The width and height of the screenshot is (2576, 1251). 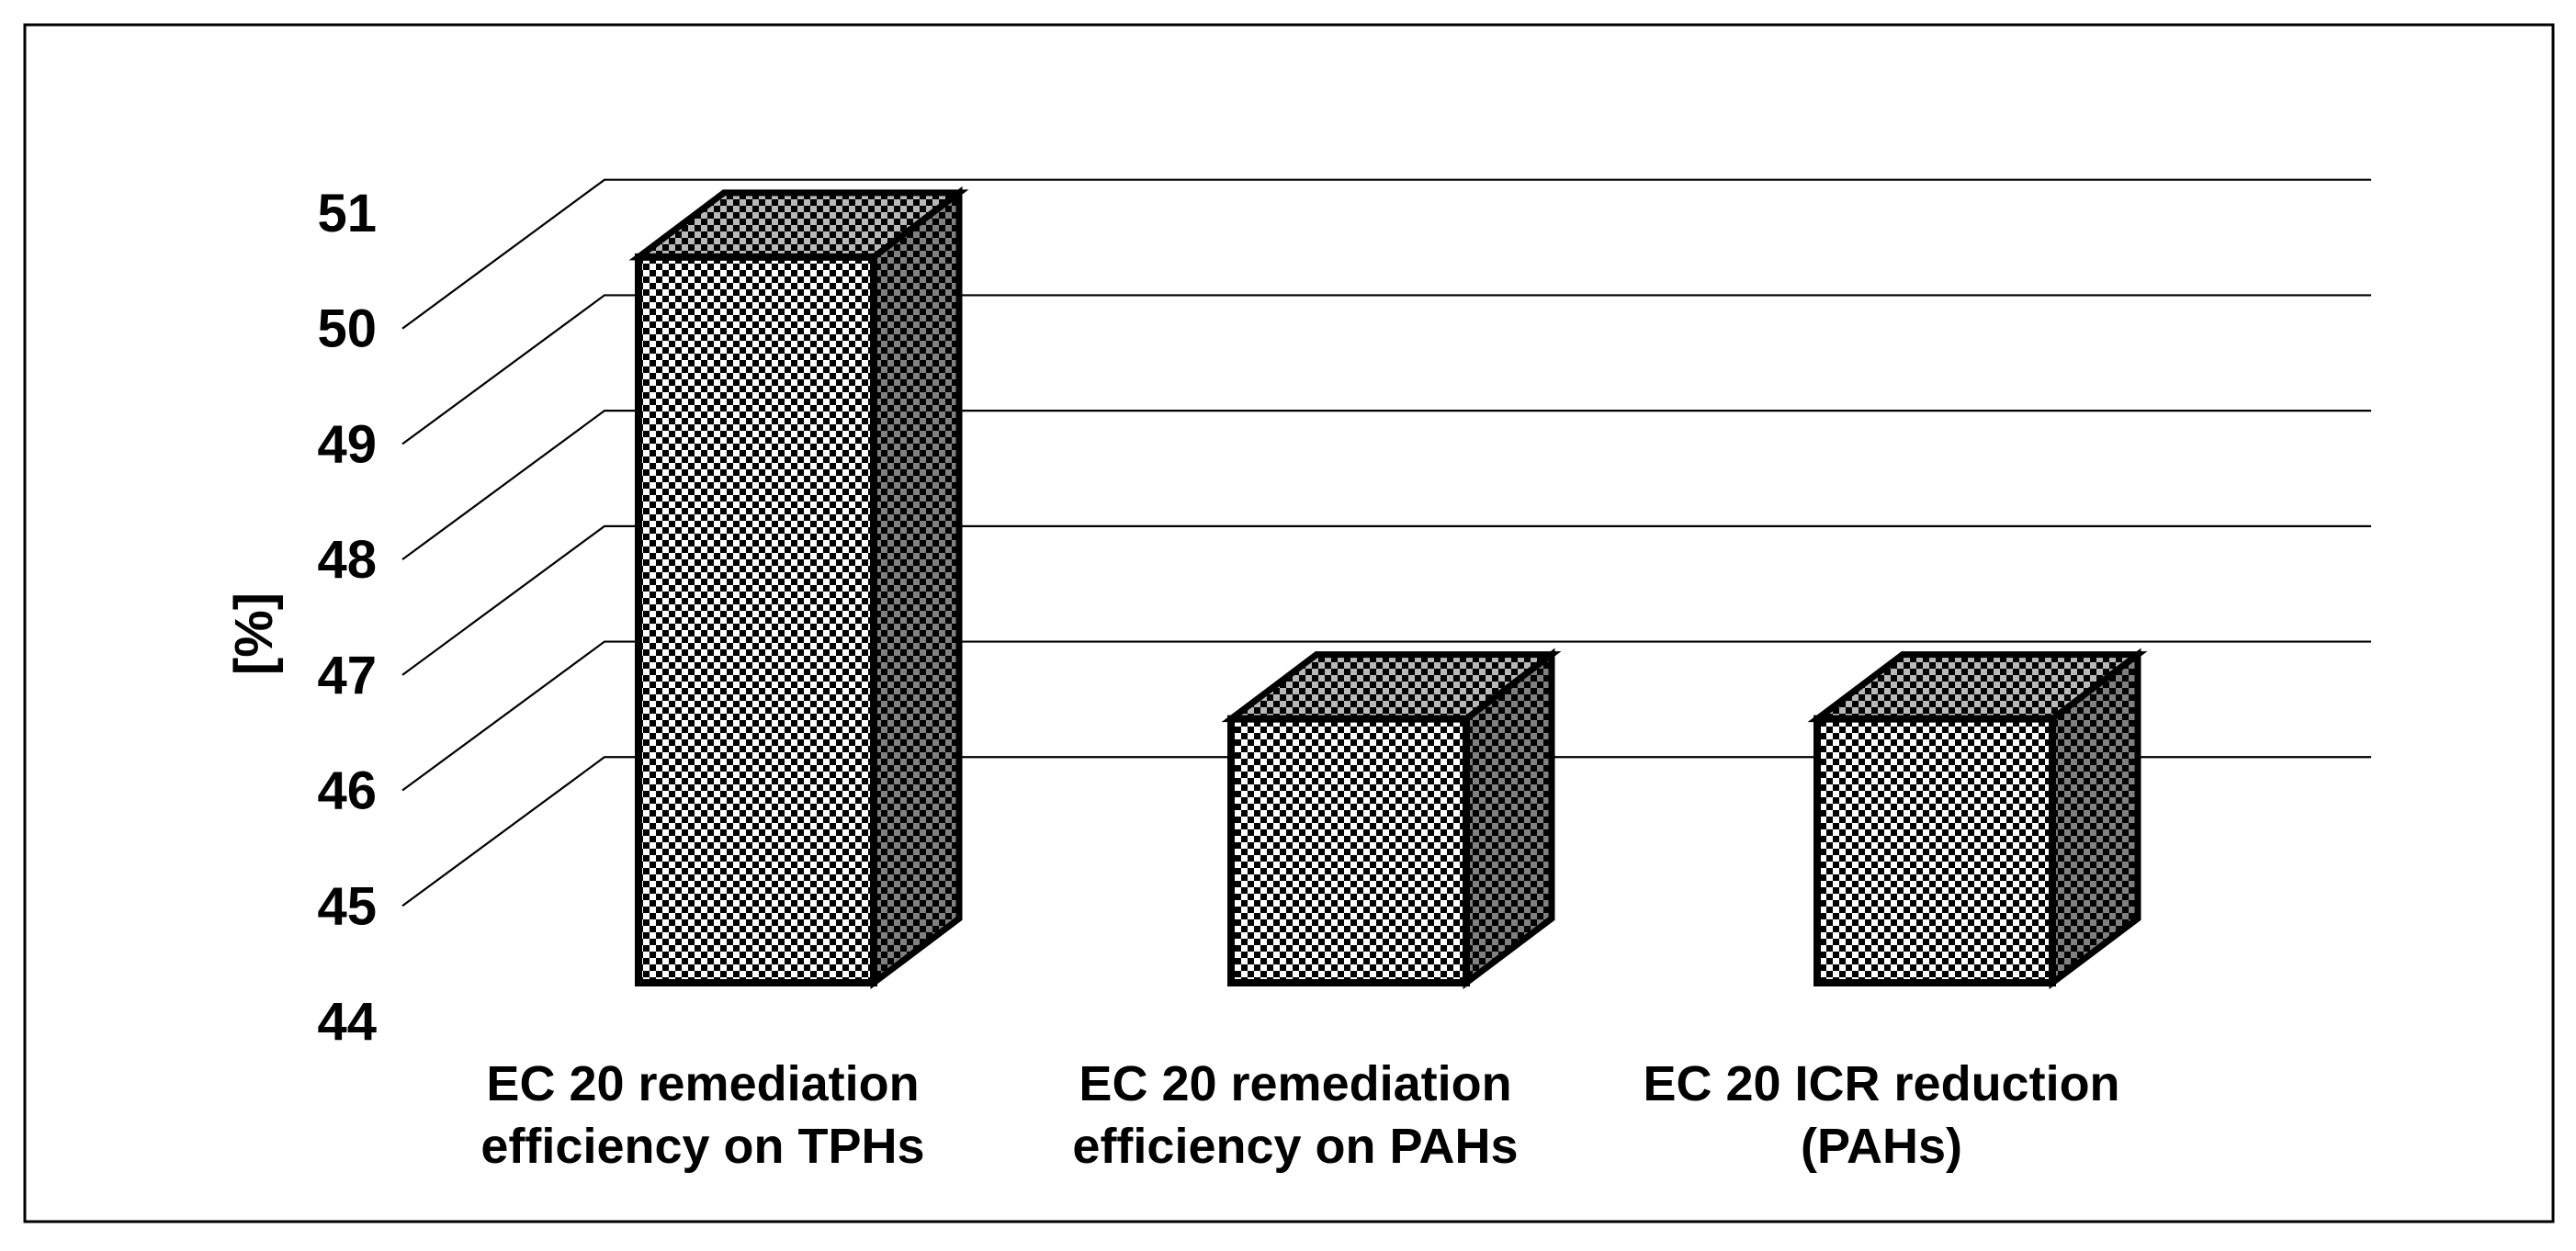 What do you see at coordinates (347, 618) in the screenshot?
I see `y-axis-tick-labels: 51 50 49 48 47 46 45 44` at bounding box center [347, 618].